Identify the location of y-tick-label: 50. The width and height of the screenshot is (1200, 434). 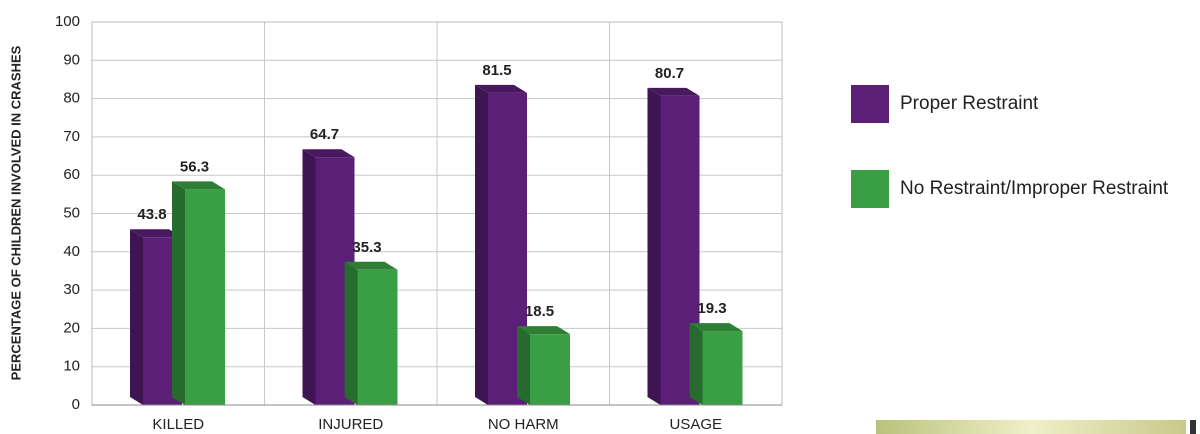
(71, 212).